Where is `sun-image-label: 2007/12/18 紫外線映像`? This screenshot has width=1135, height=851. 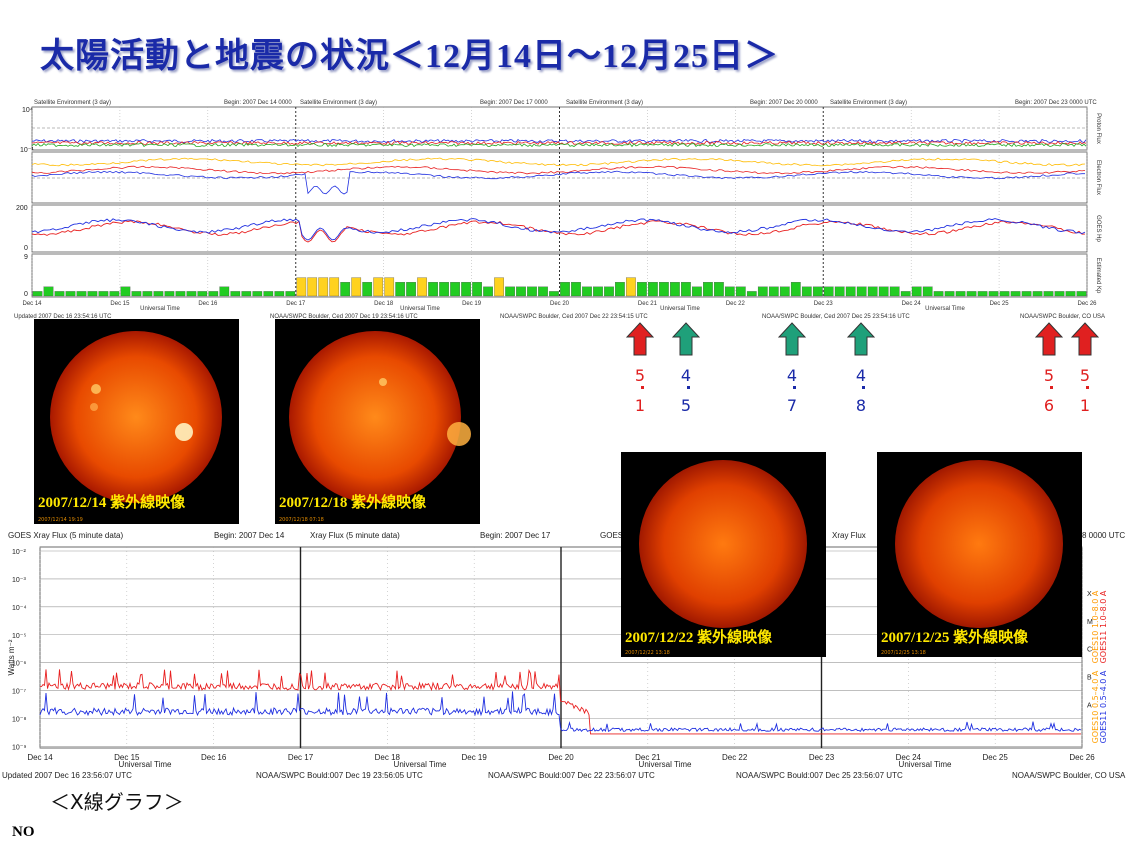 sun-image-label: 2007/12/18 紫外線映像 is located at coordinates (353, 503).